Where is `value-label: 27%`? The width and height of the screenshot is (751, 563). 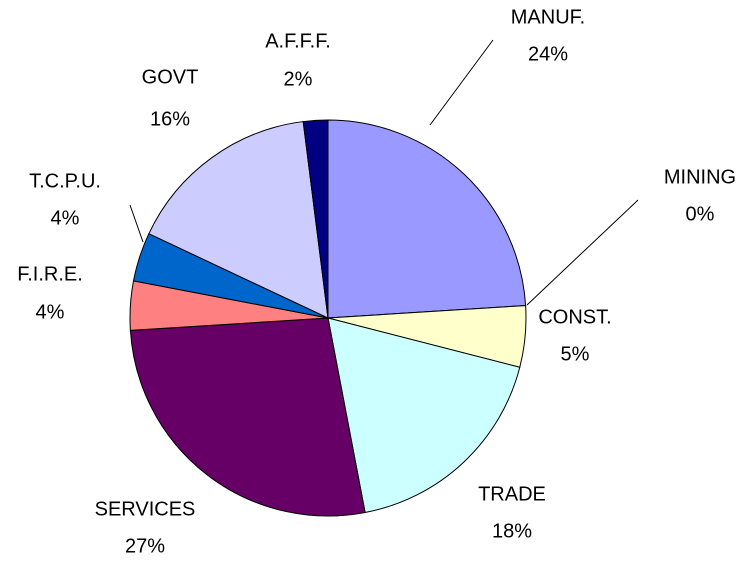 value-label: 27% is located at coordinates (145, 546).